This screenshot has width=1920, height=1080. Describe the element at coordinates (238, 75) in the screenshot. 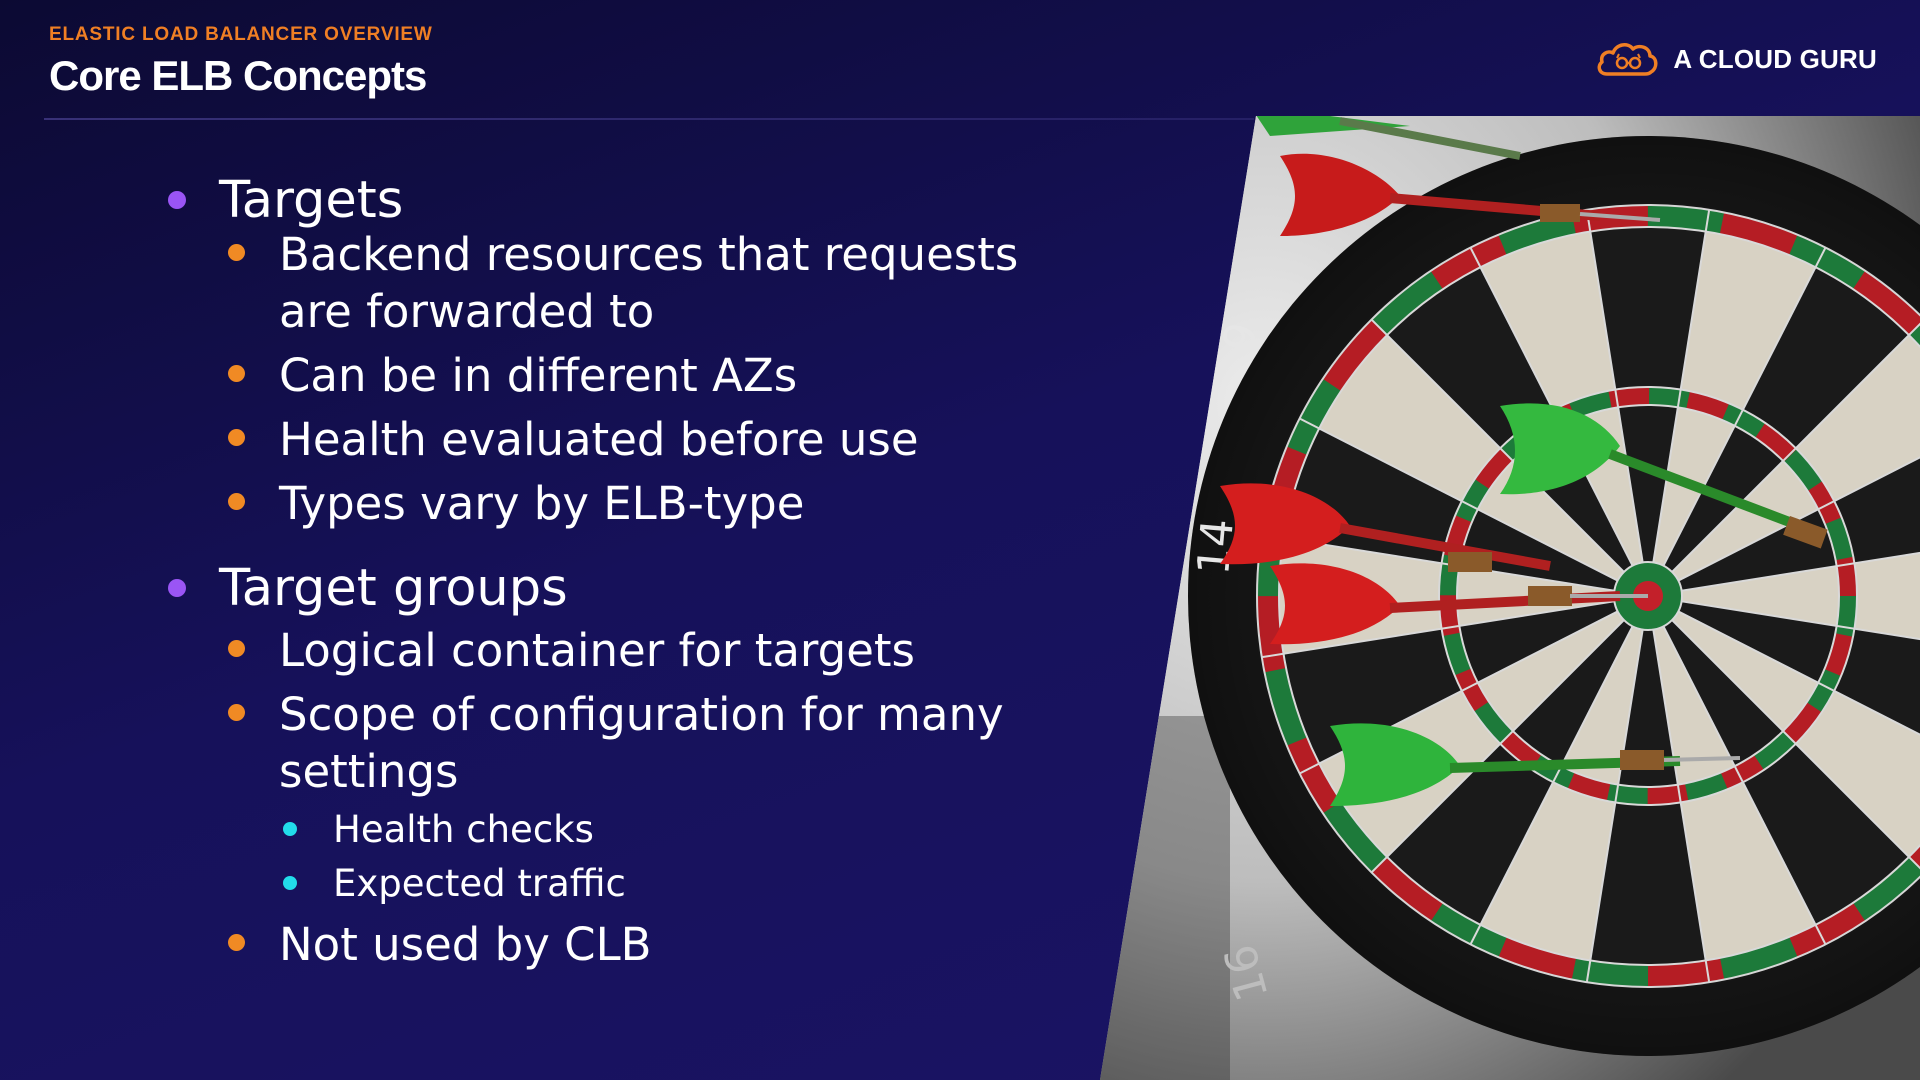

I see `slide-title: Core ELB Concepts` at that location.